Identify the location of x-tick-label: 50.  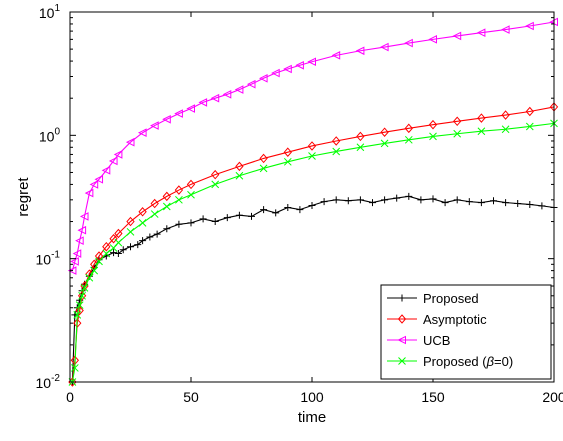
(191, 397).